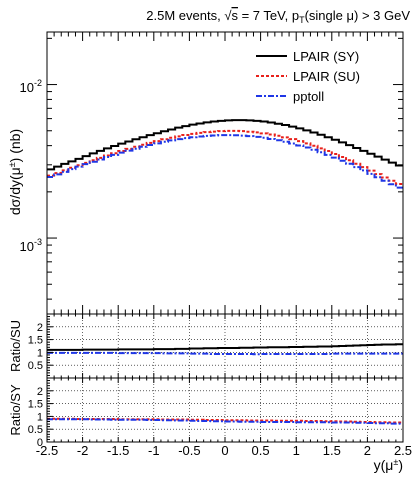  Describe the element at coordinates (118, 450) in the screenshot. I see `x-tick-label: -1.5` at that location.